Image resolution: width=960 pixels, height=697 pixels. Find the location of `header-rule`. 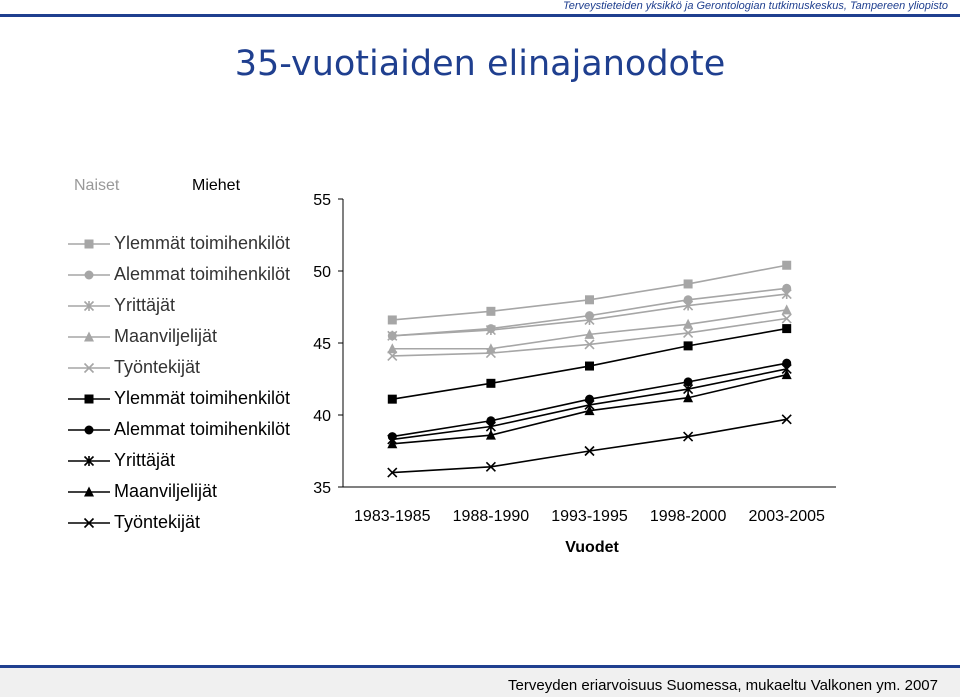

header-rule is located at coordinates (480, 15).